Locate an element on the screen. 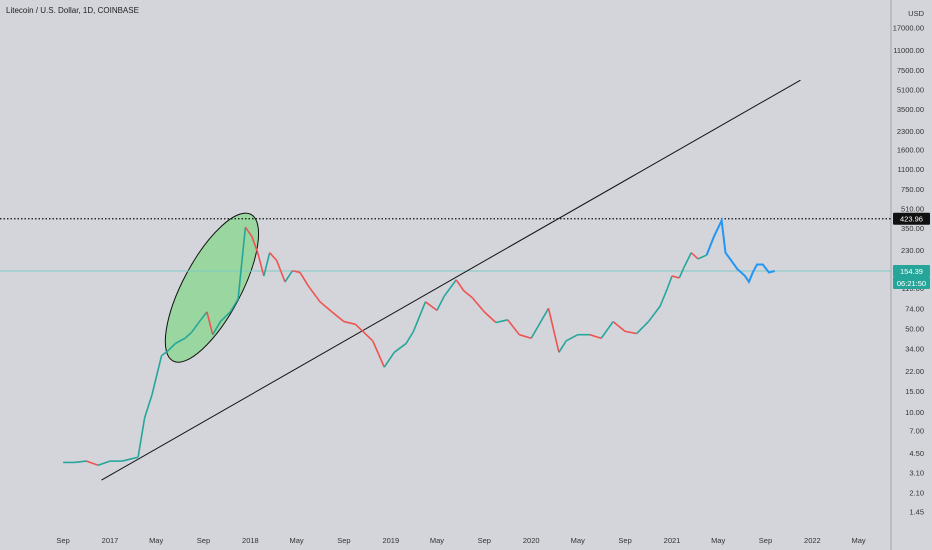 The image size is (932, 550). price-tick-label: 510.00 is located at coordinates (912, 209).